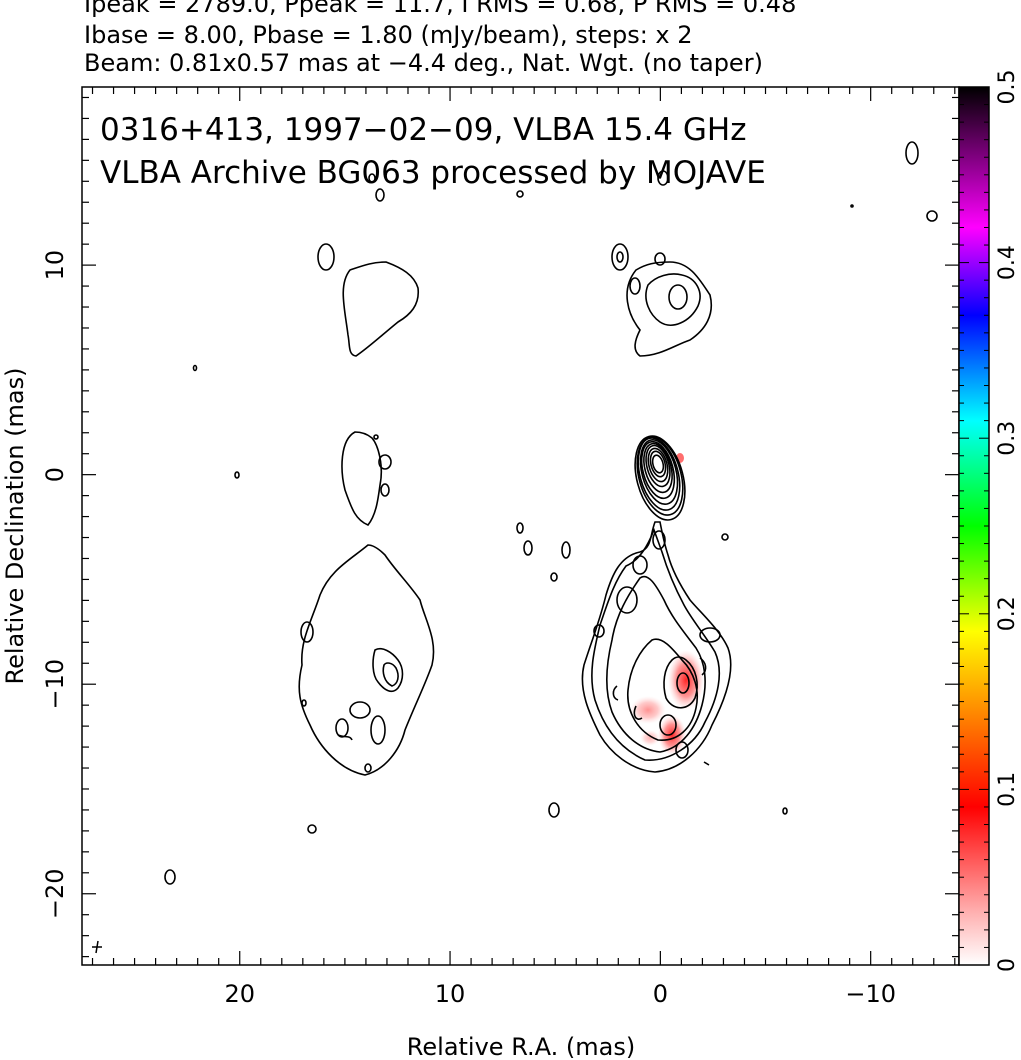 The height and width of the screenshot is (1060, 1021). I want to click on x-tick-label: −10, so click(870, 994).